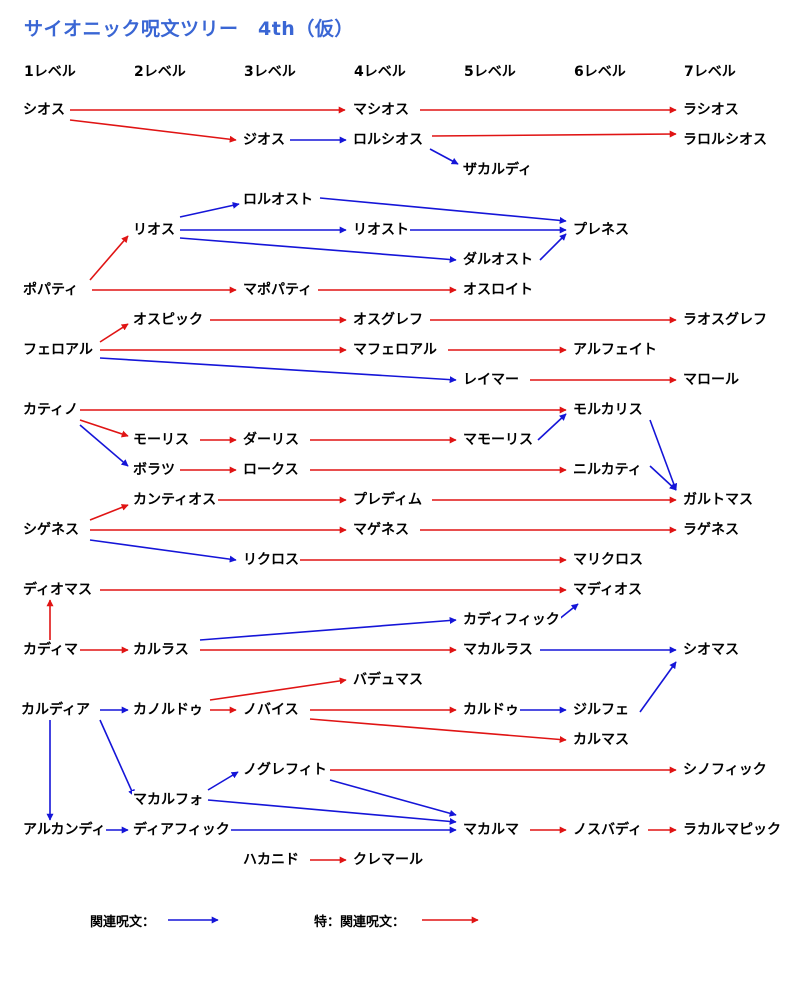 The height and width of the screenshot is (1000, 800). What do you see at coordinates (381, 530) in the screenshot?
I see `node-magenesu: マゲネス` at bounding box center [381, 530].